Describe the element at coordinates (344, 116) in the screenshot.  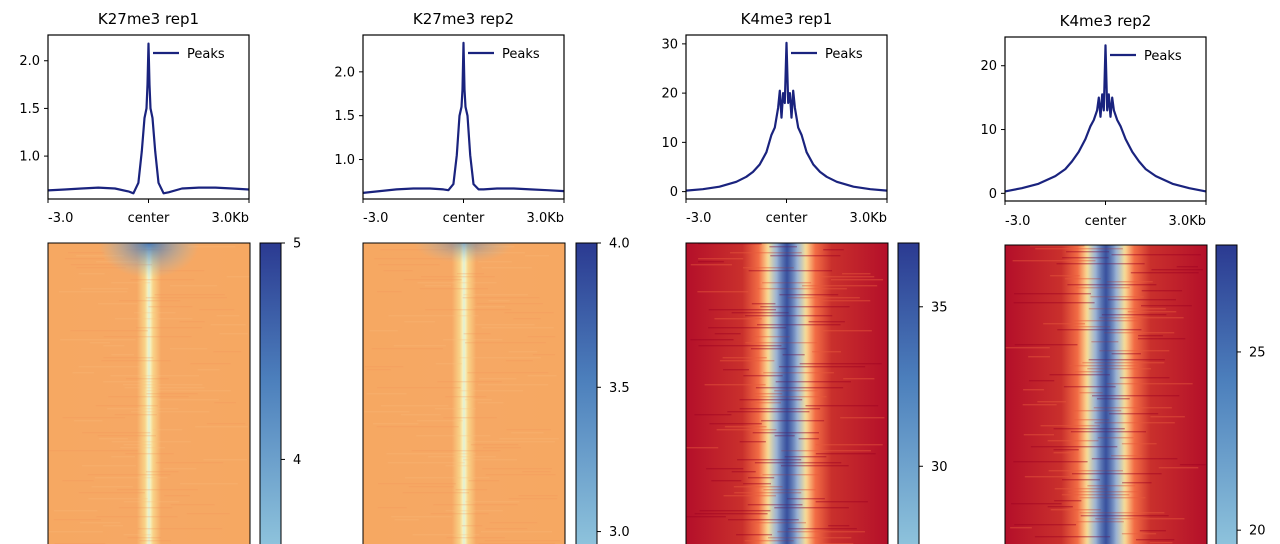
I see `y-tick-label: 1.5` at that location.